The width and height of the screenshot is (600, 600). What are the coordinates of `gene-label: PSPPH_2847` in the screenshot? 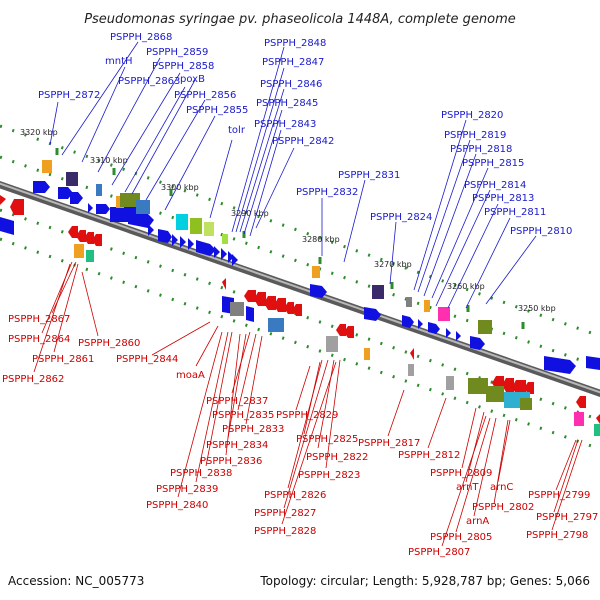 It's located at (293, 62).